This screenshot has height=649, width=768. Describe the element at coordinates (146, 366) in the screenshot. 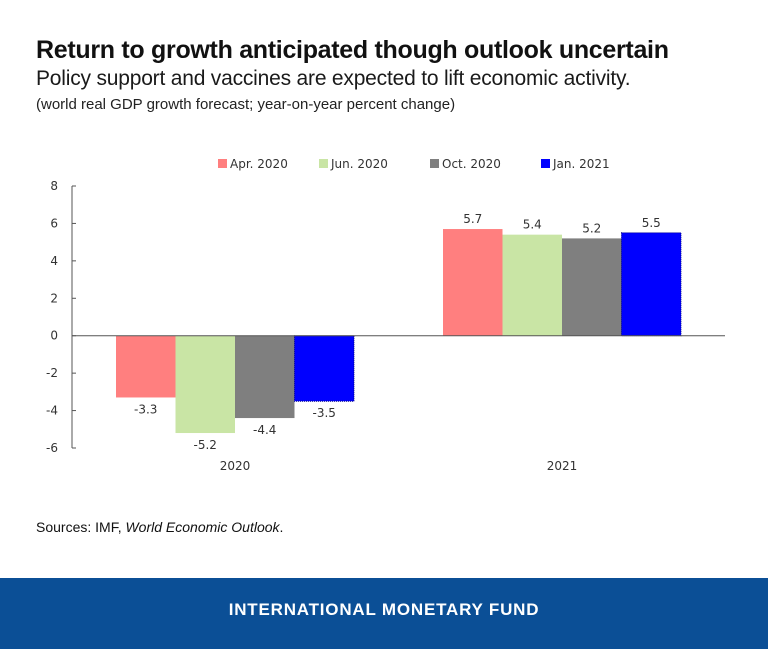

I see `bar-2020-apr-2020` at that location.